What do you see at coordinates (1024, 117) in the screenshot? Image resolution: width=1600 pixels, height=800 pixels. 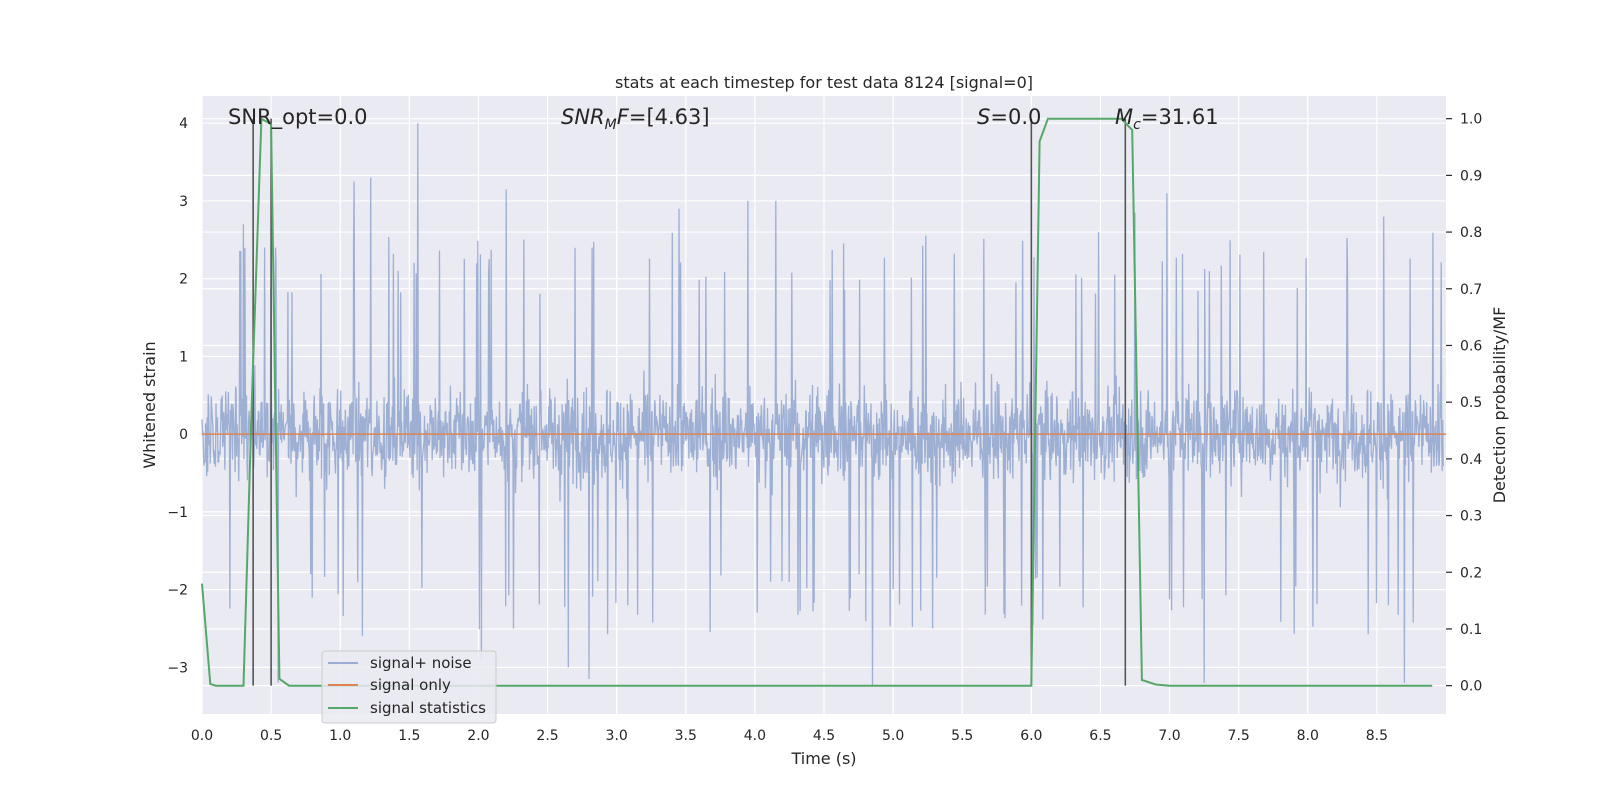 I see `annotation-s-value: 0.0` at bounding box center [1024, 117].